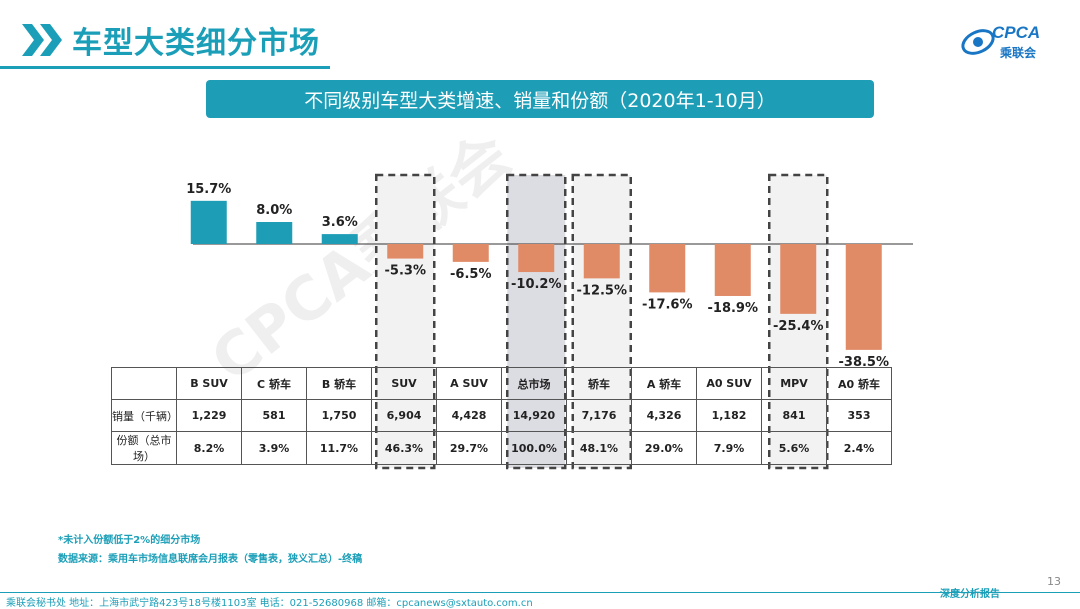 The image size is (1080, 609). I want to click on table-header-cell: B SUV, so click(209, 383).